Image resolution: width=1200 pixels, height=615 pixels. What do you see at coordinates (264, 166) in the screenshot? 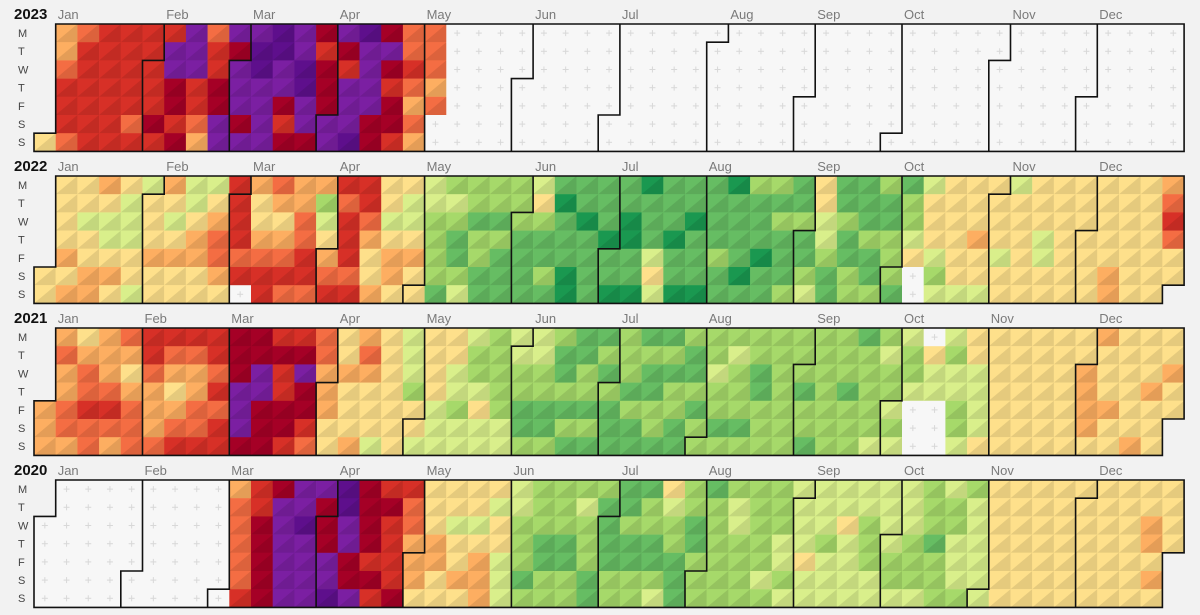
I see `month-label: Mar` at bounding box center [264, 166].